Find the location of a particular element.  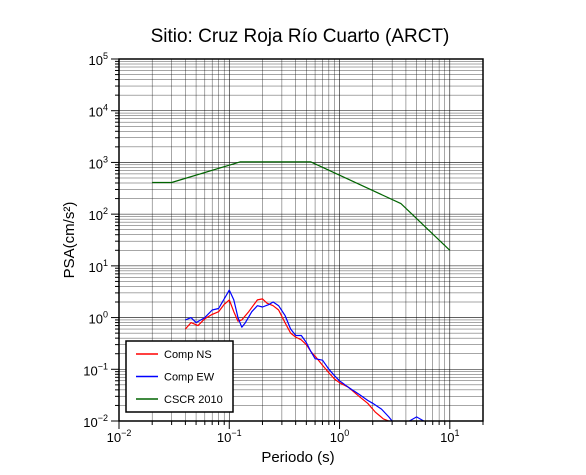

x-tick-label: 10⁻¹ is located at coordinates (229, 436).